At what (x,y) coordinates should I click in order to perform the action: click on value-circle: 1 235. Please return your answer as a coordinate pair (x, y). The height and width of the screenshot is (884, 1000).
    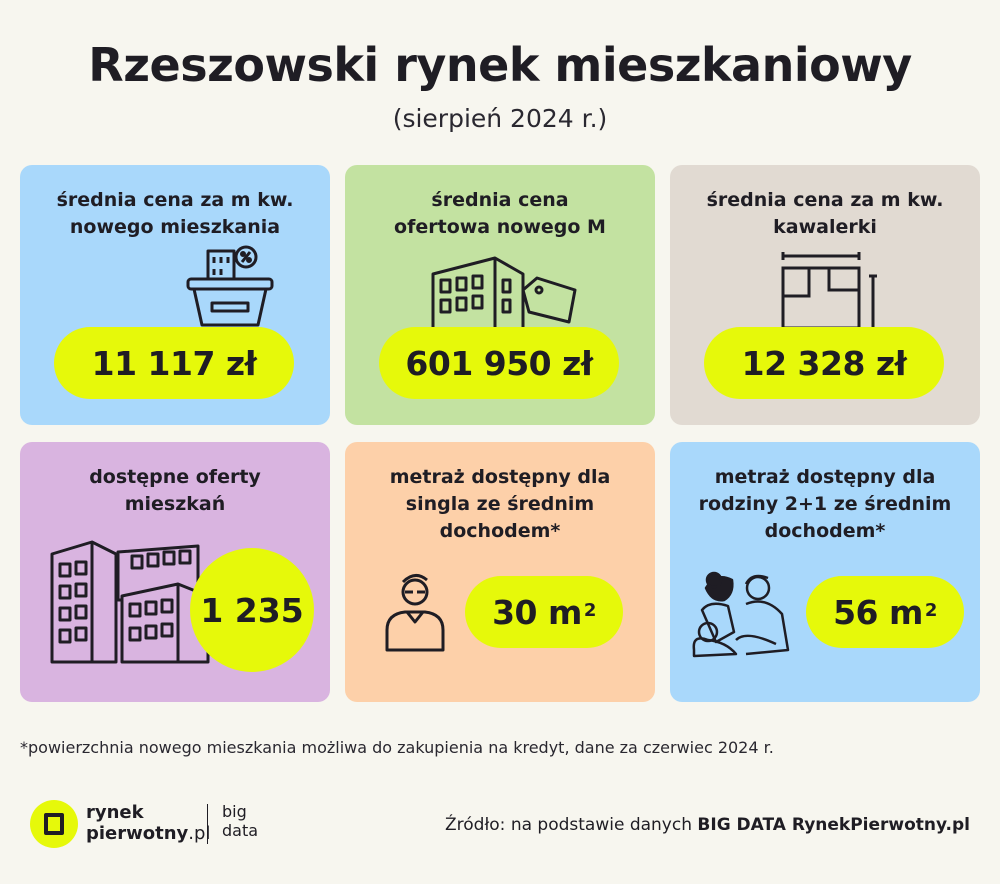
    Looking at the image, I should click on (252, 610).